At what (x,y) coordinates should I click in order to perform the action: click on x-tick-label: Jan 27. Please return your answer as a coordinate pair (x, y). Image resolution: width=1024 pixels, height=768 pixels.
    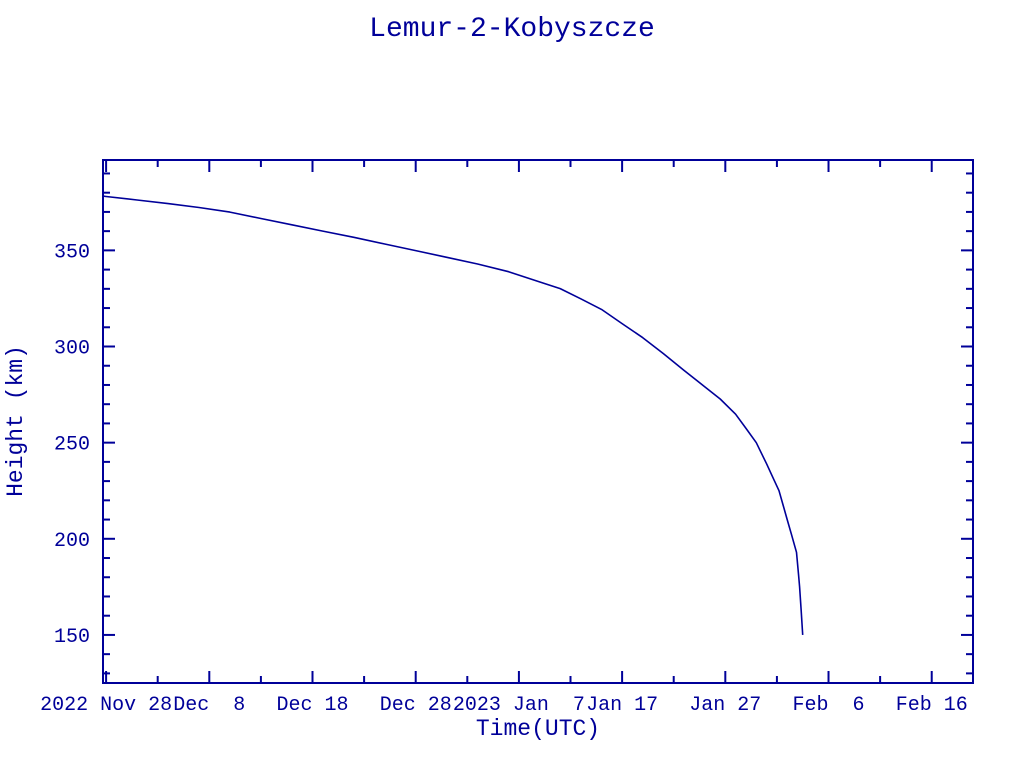
    Looking at the image, I should click on (725, 705).